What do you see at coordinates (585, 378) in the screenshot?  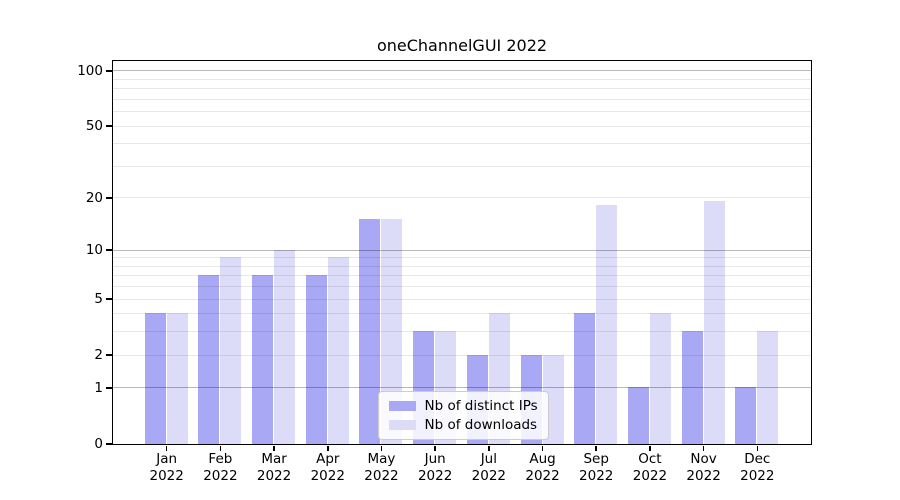 I see `bar-ips-sep` at bounding box center [585, 378].